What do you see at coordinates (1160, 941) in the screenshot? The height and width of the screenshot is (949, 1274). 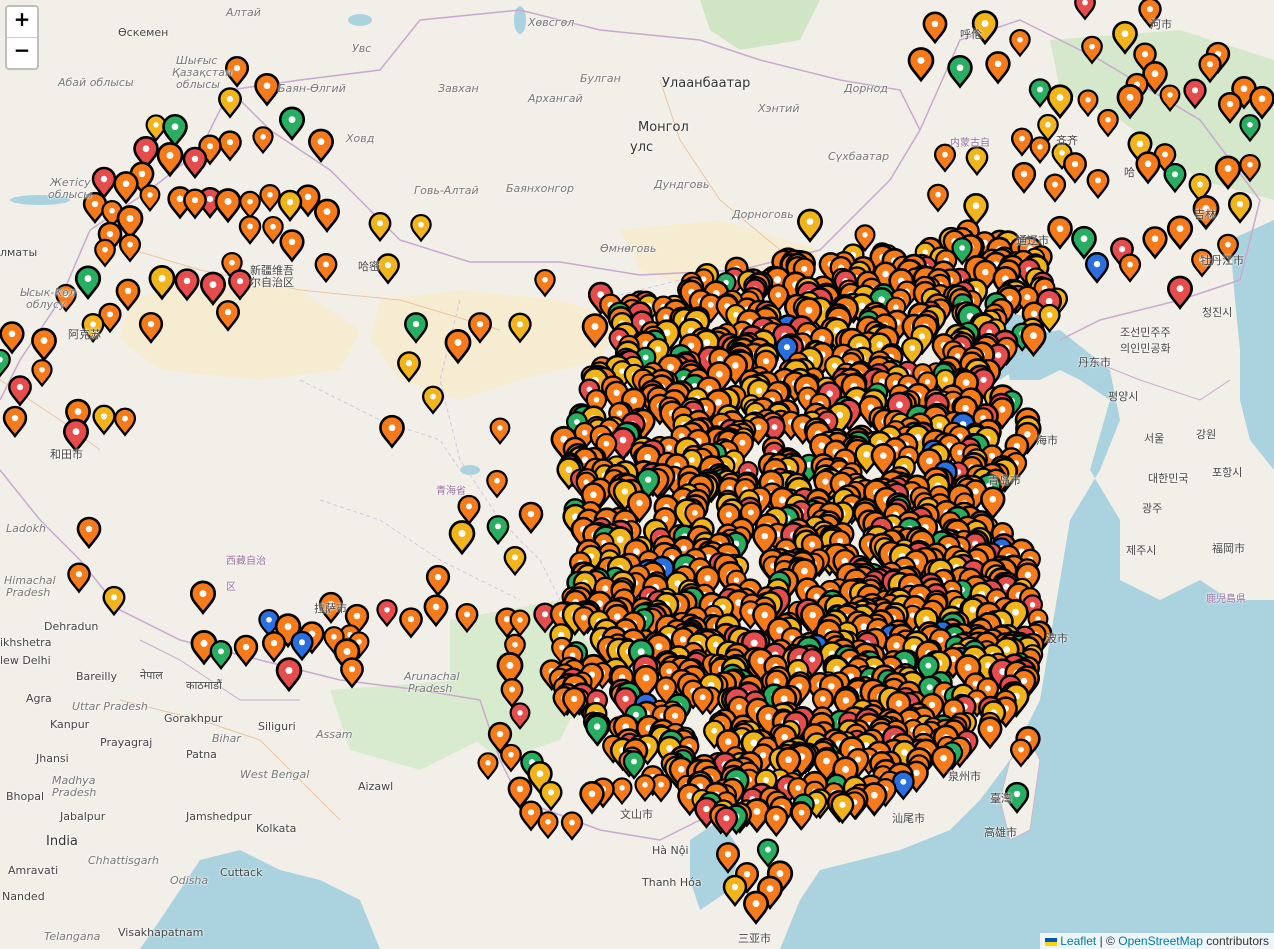 I see `osm-link: OpenStreetMap` at bounding box center [1160, 941].